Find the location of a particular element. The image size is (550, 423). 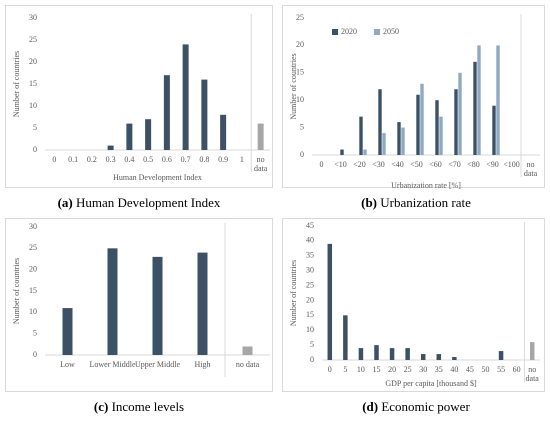

x-tick-label: 0.1 is located at coordinates (73, 159).